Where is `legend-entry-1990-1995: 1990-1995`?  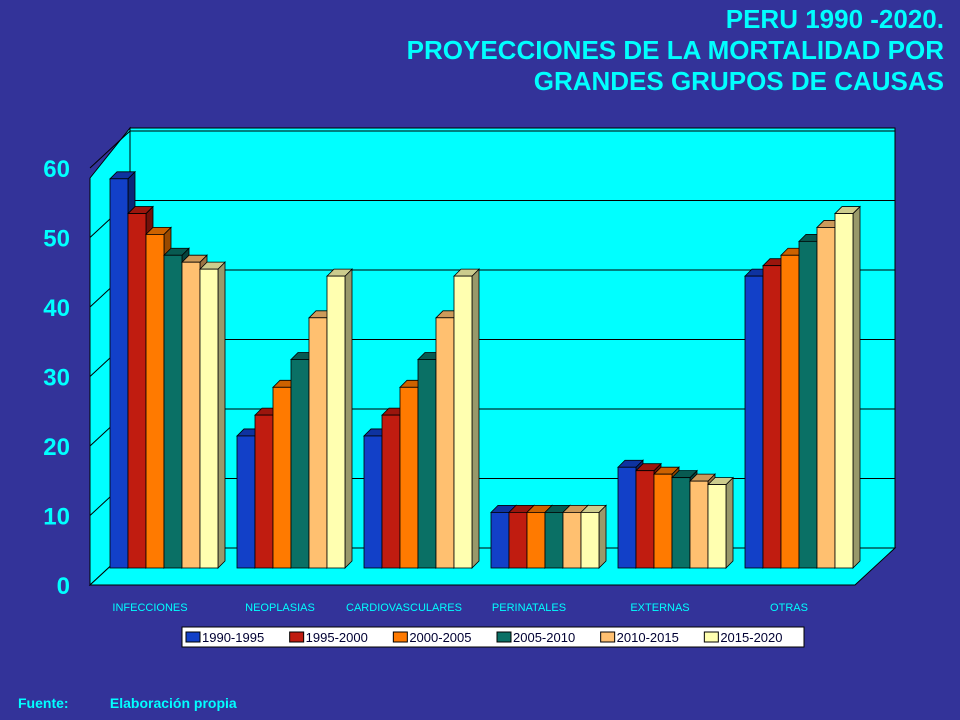 legend-entry-1990-1995: 1990-1995 is located at coordinates (224, 637).